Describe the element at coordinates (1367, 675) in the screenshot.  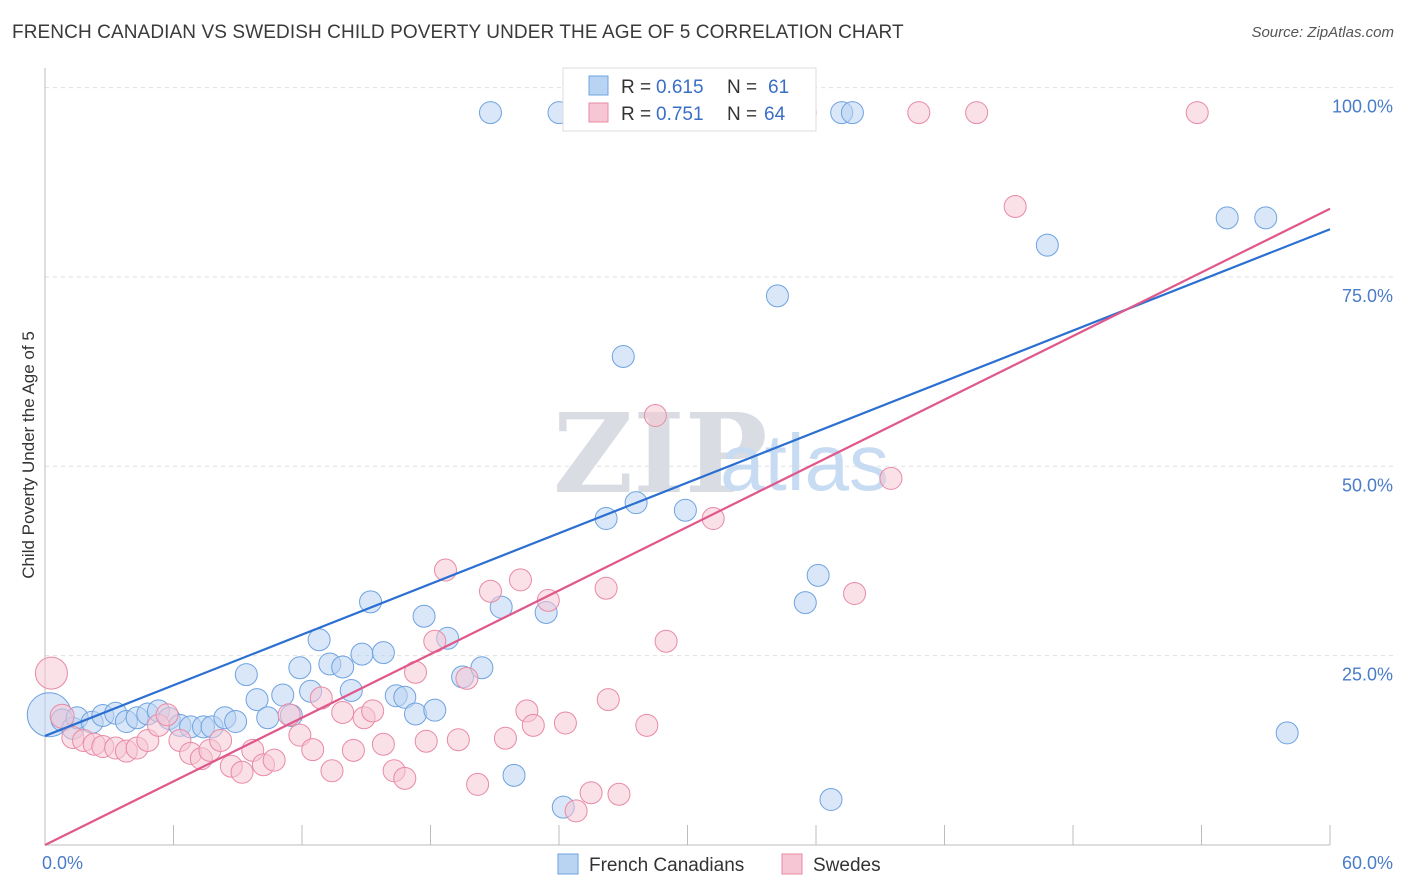
I see `y-tick-label-3: 25.0%` at that location.